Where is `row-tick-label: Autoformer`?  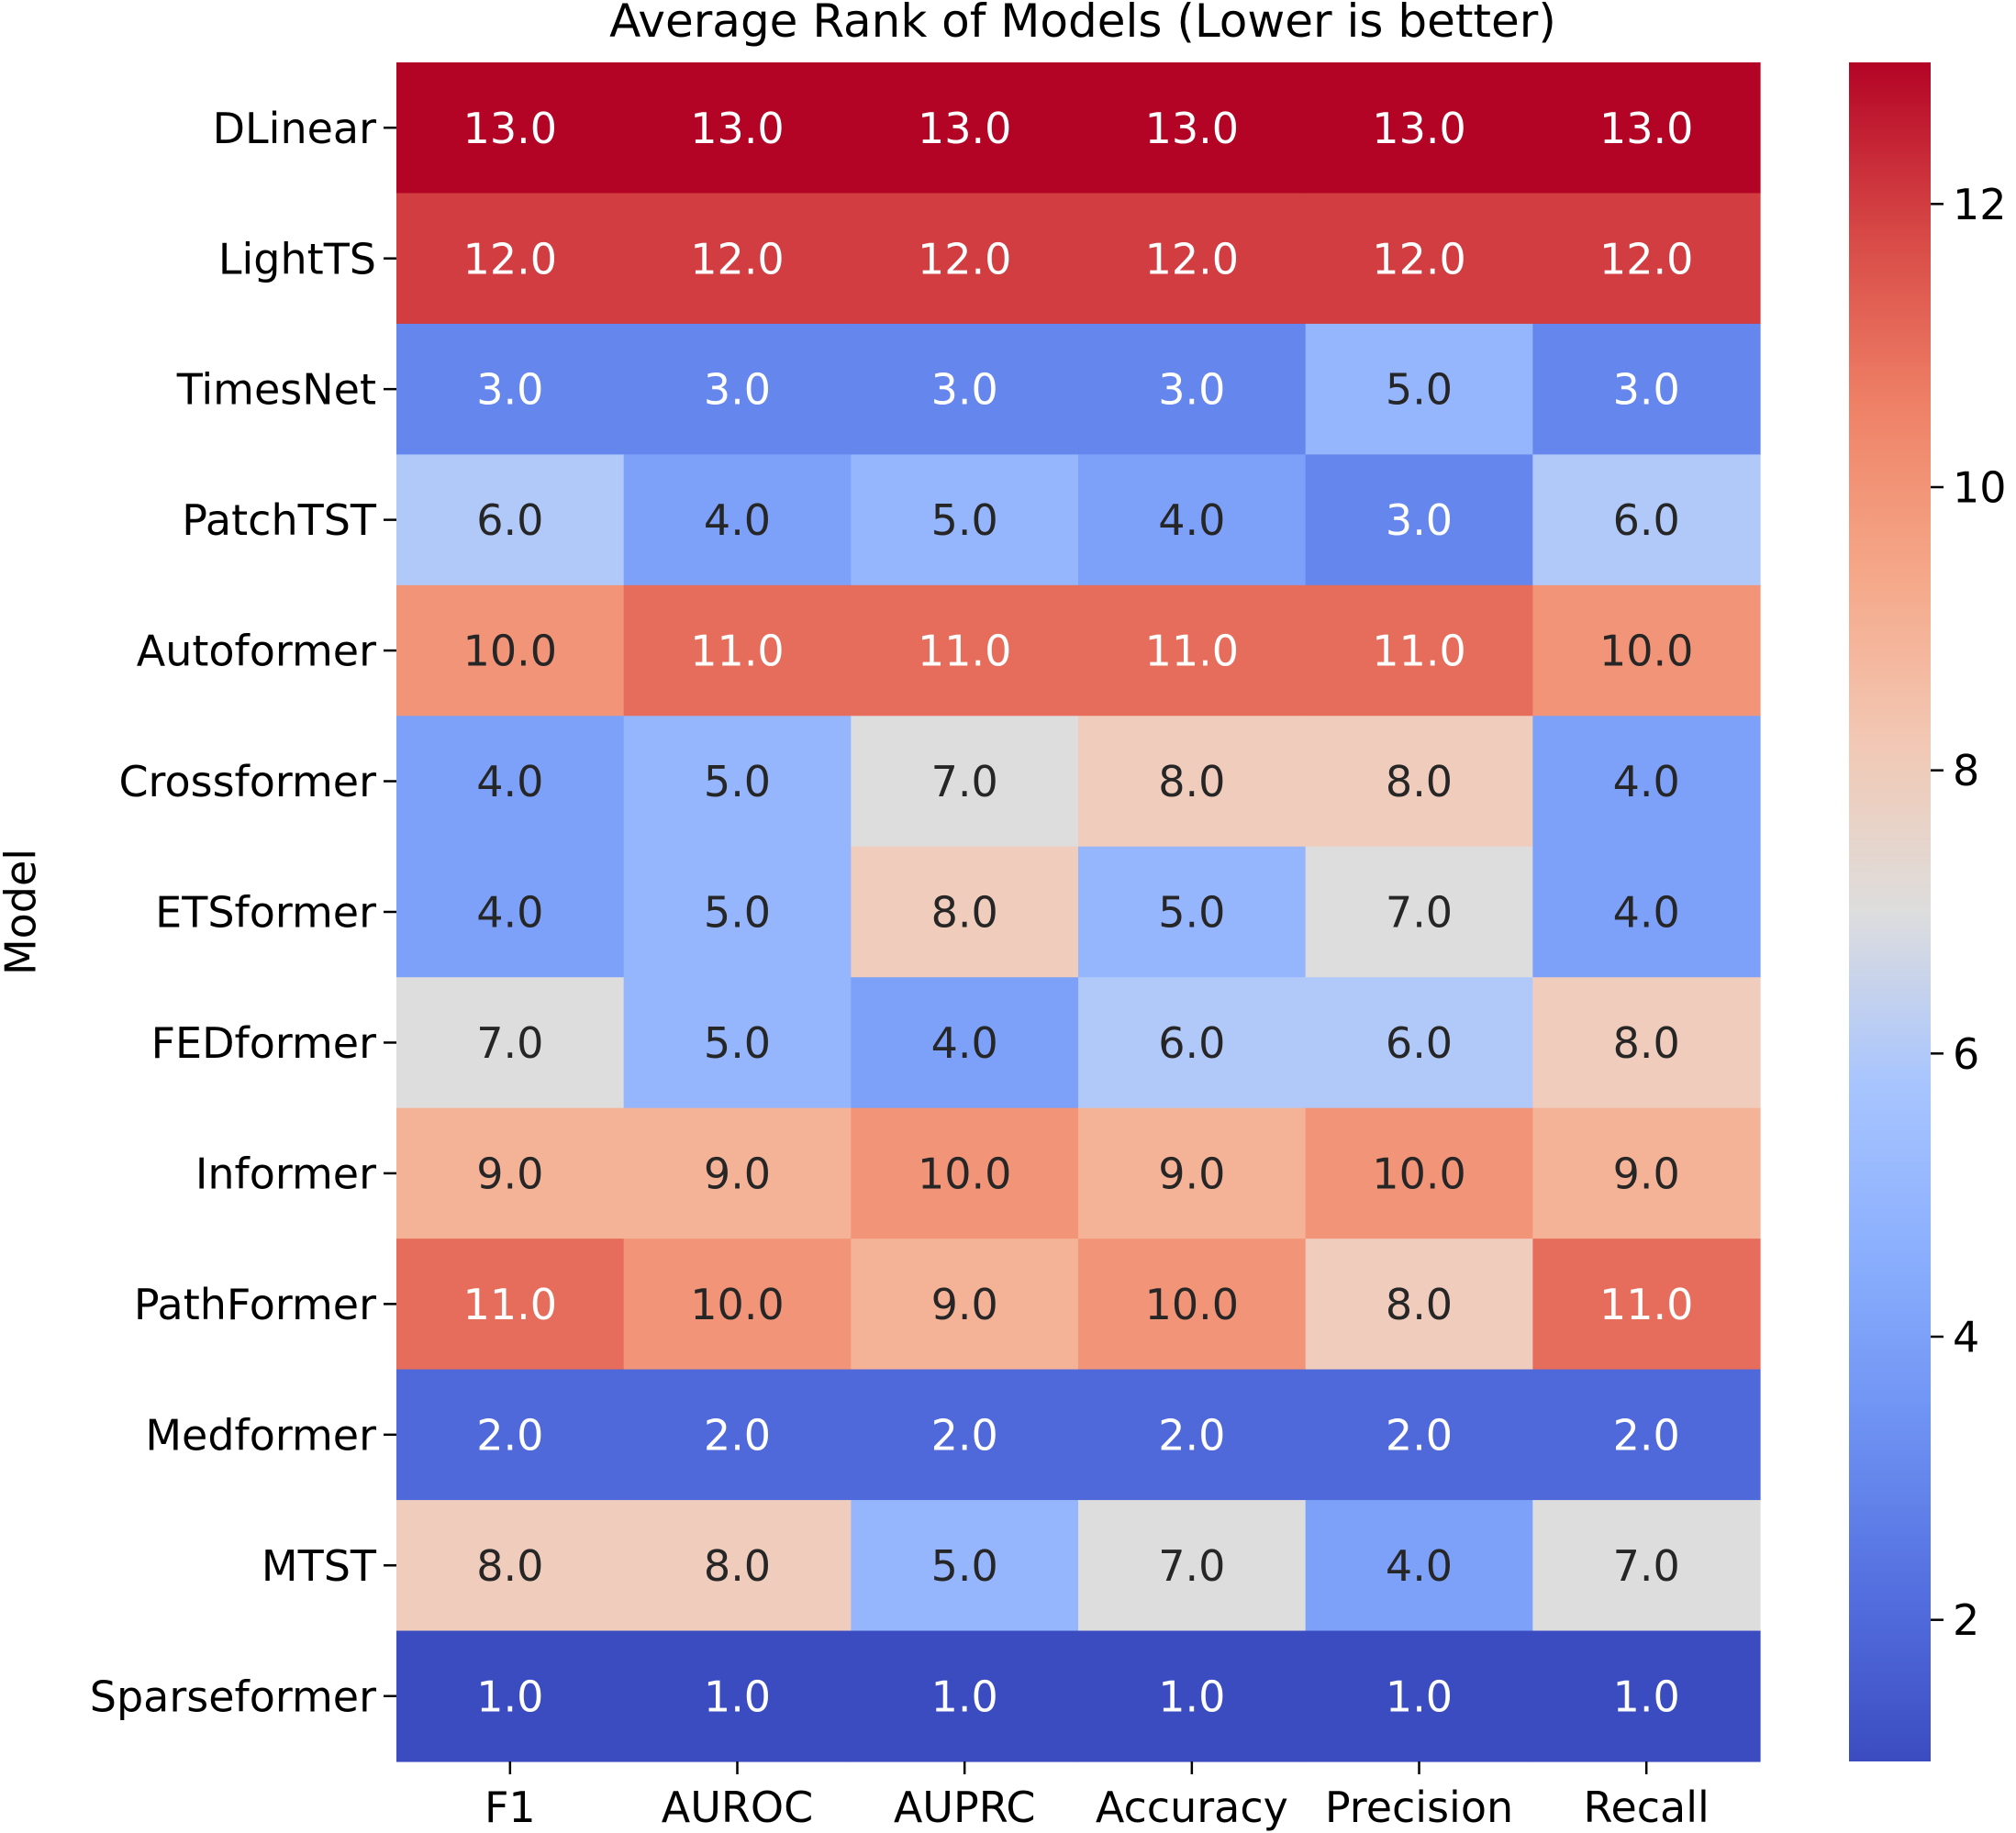 row-tick-label: Autoformer is located at coordinates (256, 651).